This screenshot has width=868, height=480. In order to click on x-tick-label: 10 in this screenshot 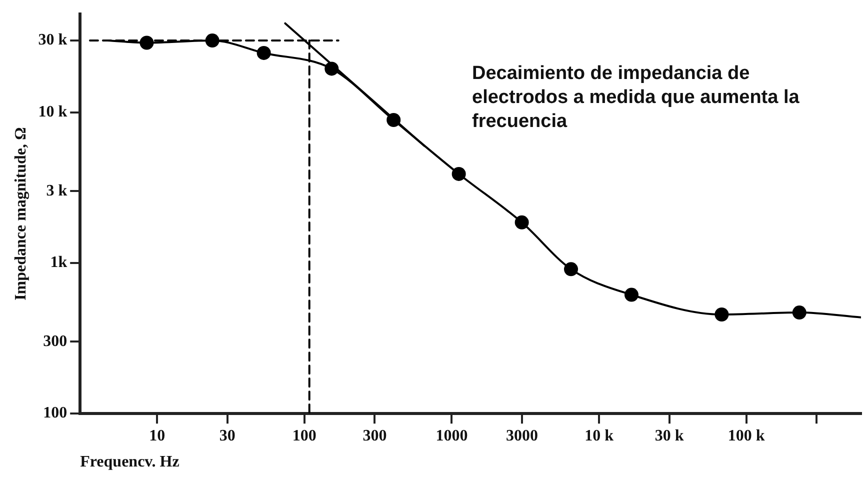, I will do `click(157, 435)`.